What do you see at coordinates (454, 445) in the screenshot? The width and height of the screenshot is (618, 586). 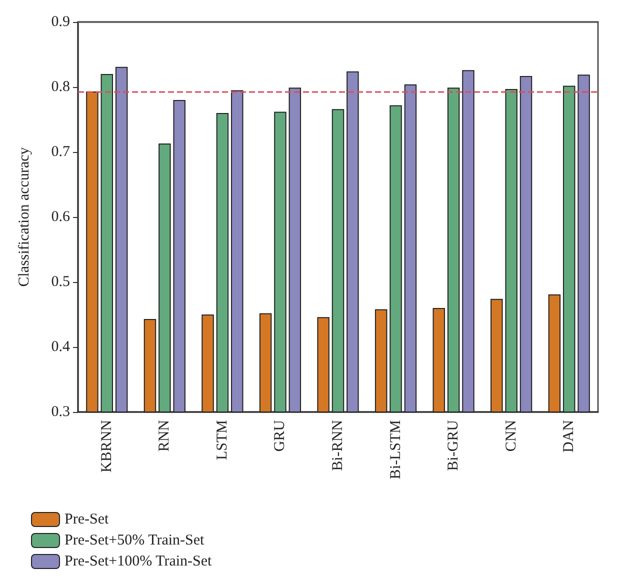 I see `x-tick-label: Bi-GRU` at bounding box center [454, 445].